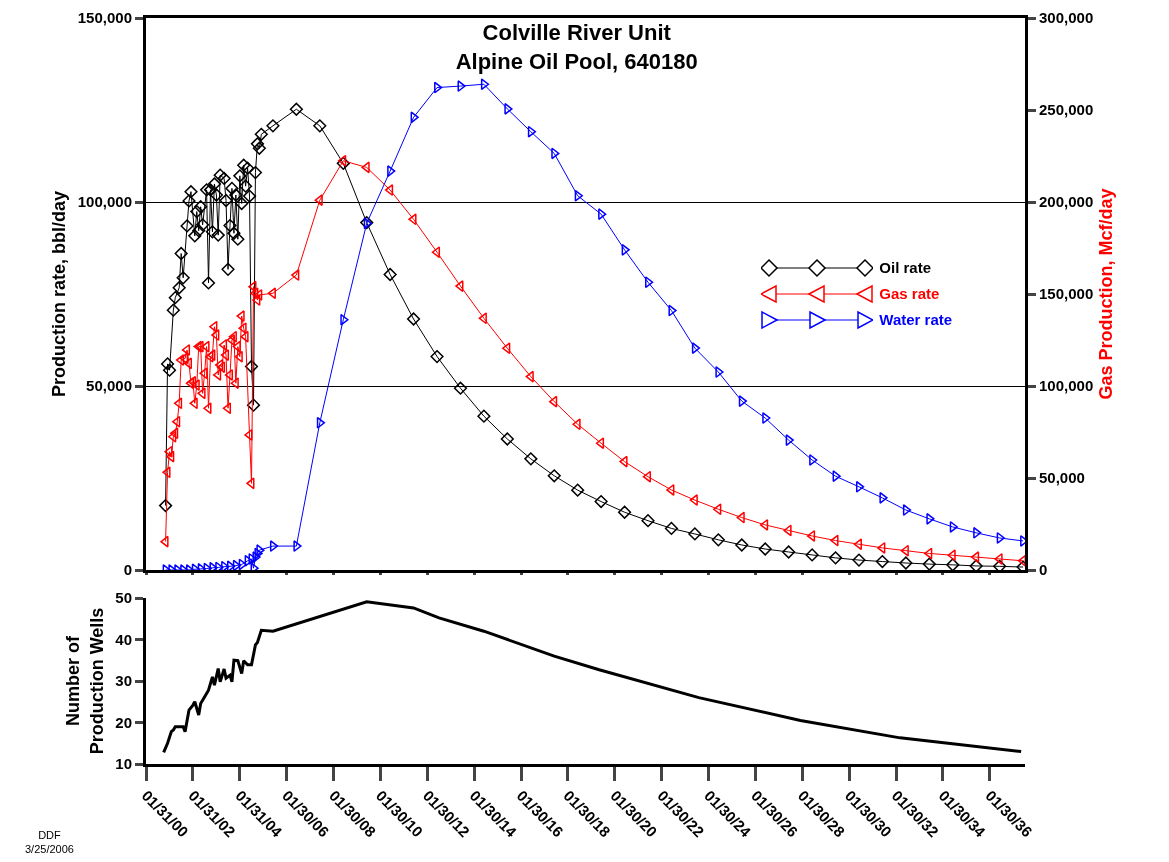  I want to click on y-tick-label: 40, so click(123, 639).